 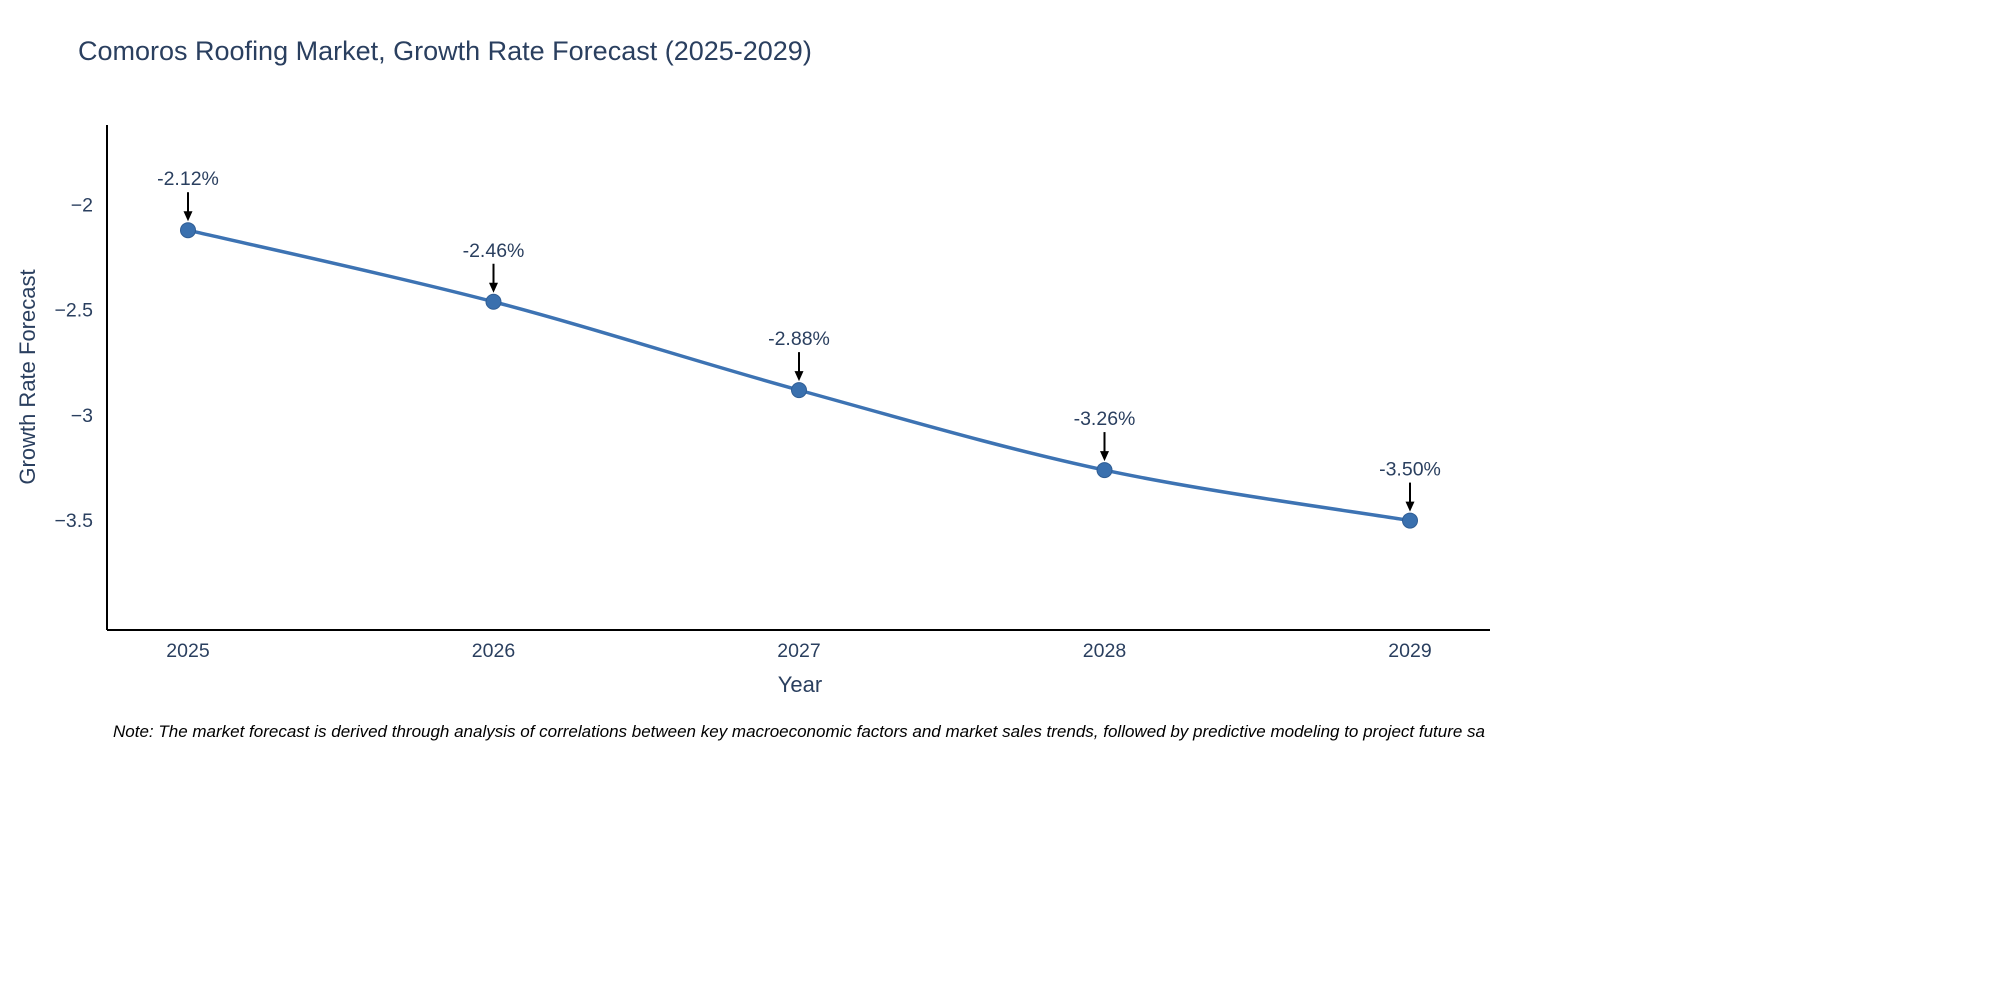 What do you see at coordinates (1105, 419) in the screenshot?
I see `annotation-label: -3.26%` at bounding box center [1105, 419].